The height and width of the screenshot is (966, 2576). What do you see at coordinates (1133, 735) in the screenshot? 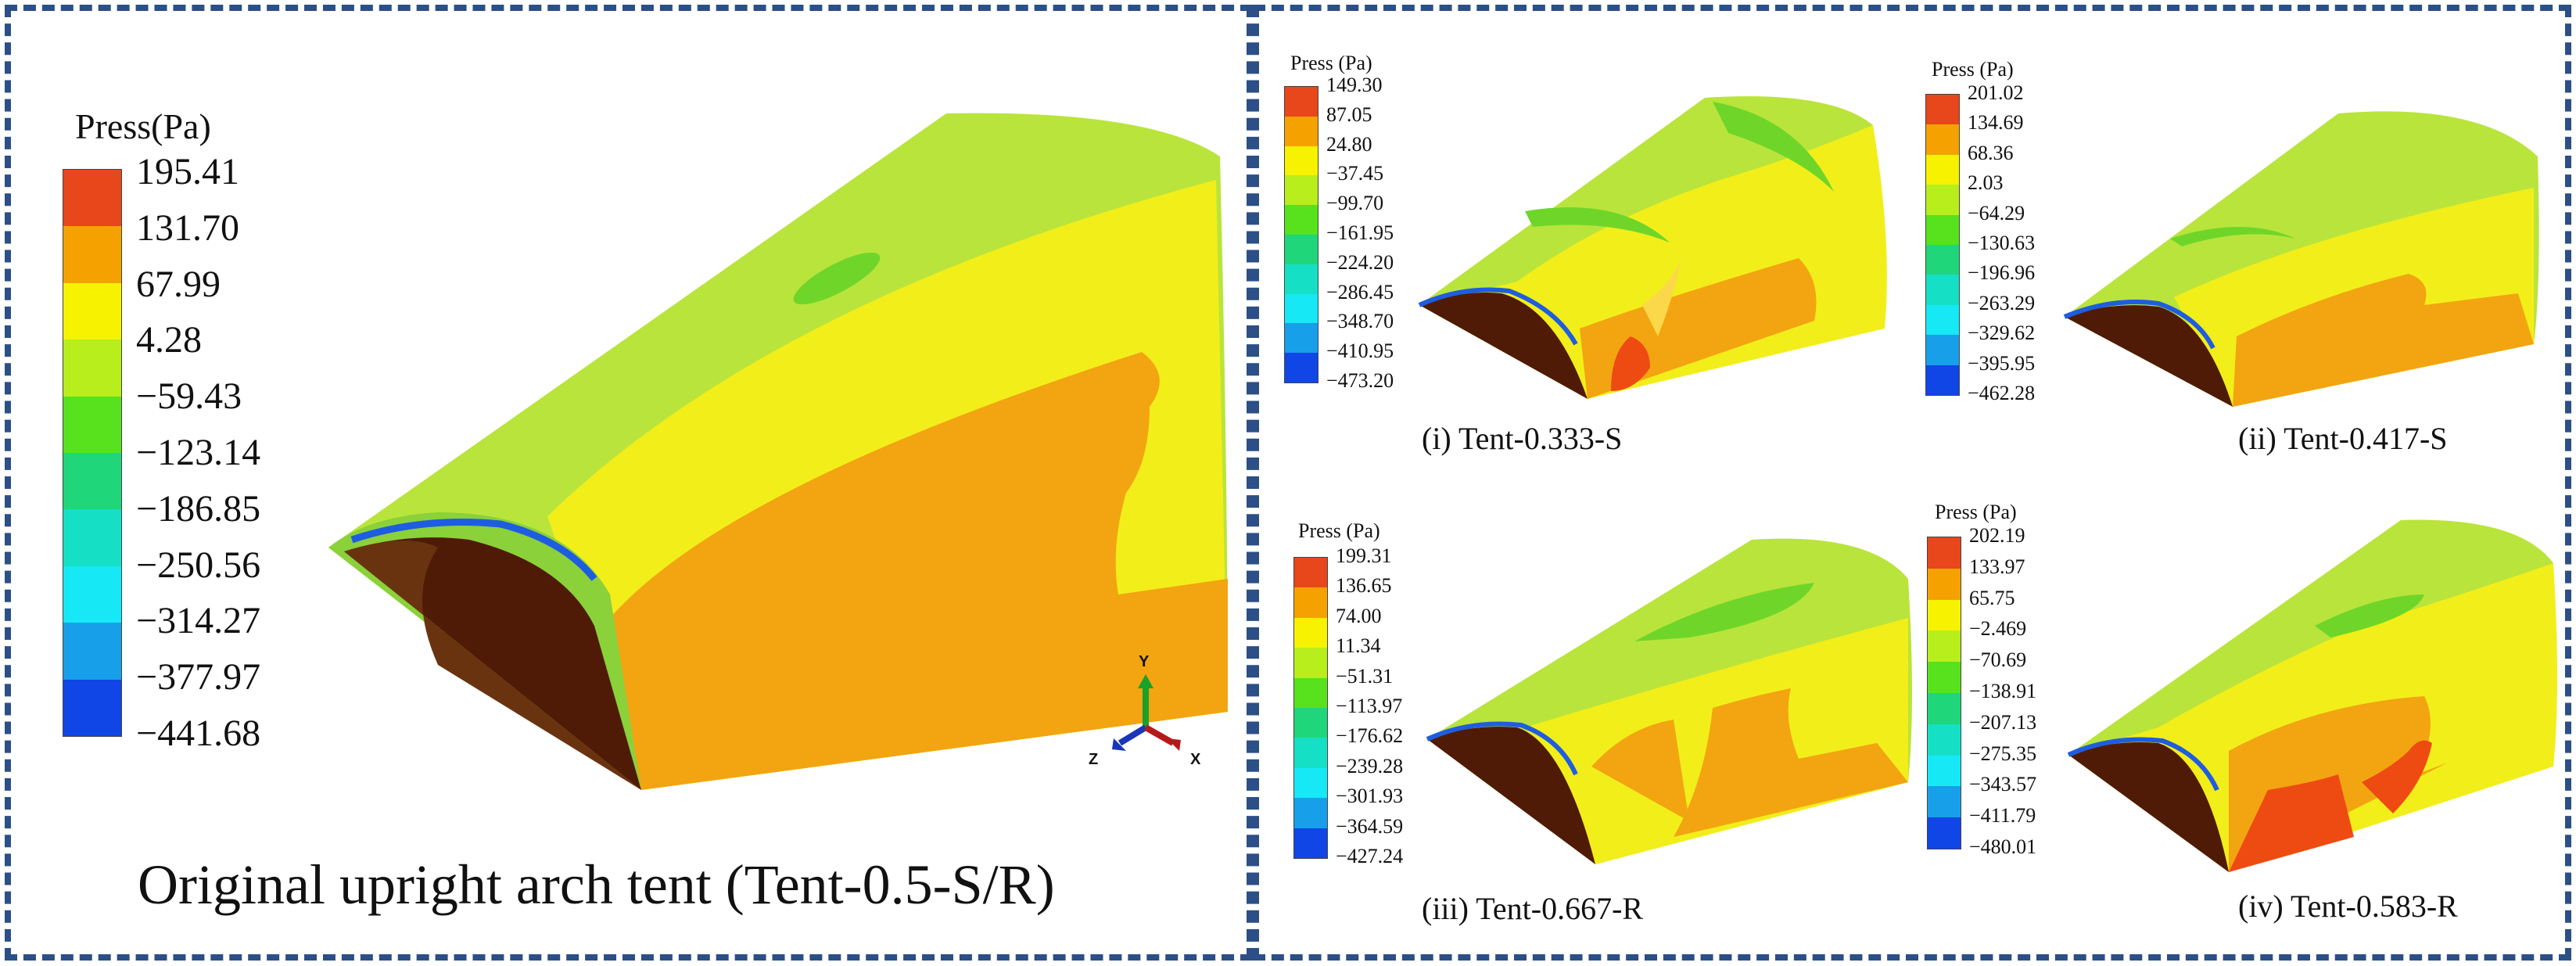
I see `z-axis-arrow` at bounding box center [1133, 735].